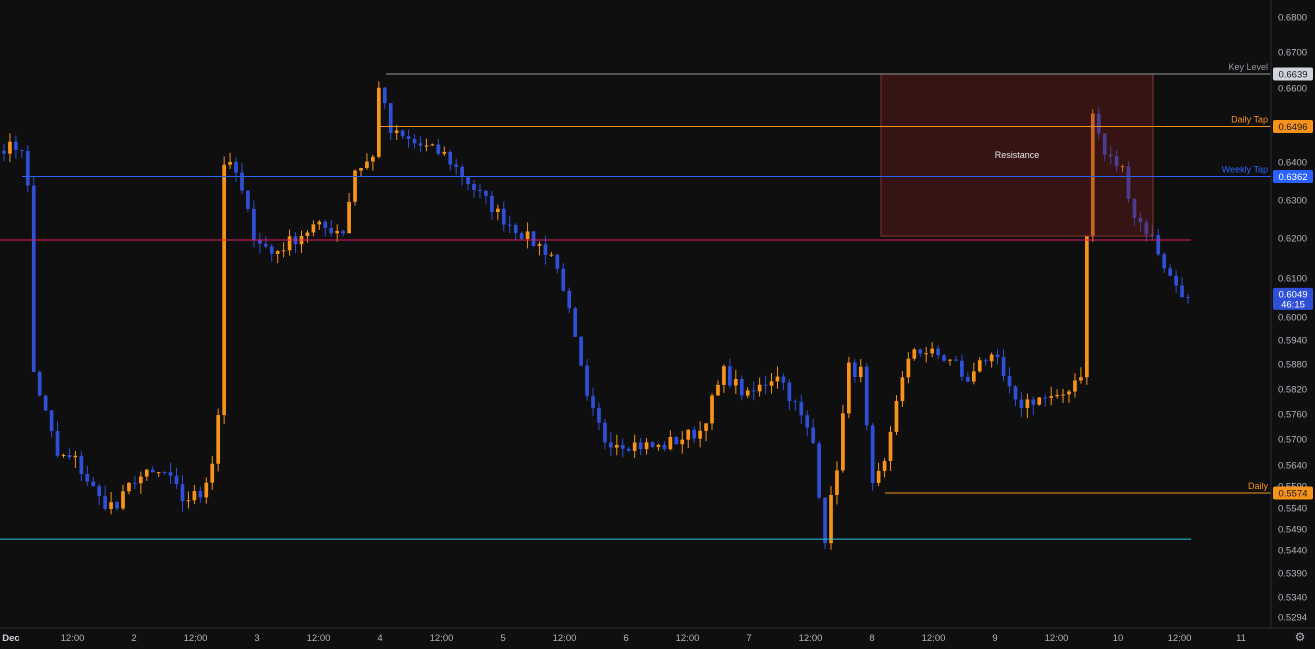  Describe the element at coordinates (1292, 18) in the screenshot. I see `price-axis-tick: 0.6800` at that location.